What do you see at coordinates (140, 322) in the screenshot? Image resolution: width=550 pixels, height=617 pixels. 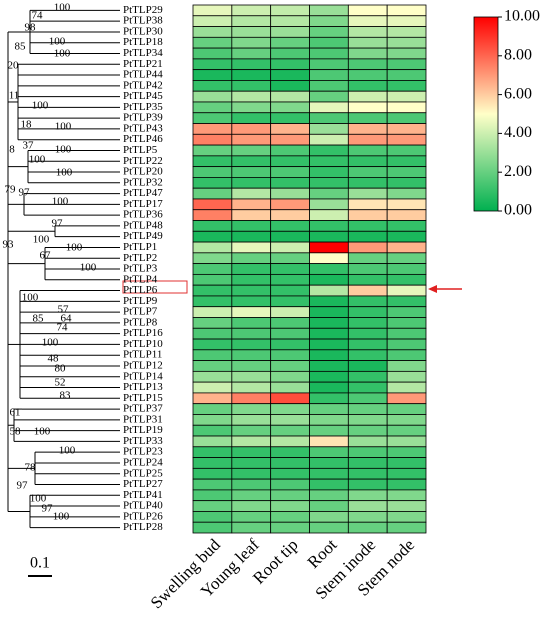 I see `row-label: PtTLP8` at bounding box center [140, 322].